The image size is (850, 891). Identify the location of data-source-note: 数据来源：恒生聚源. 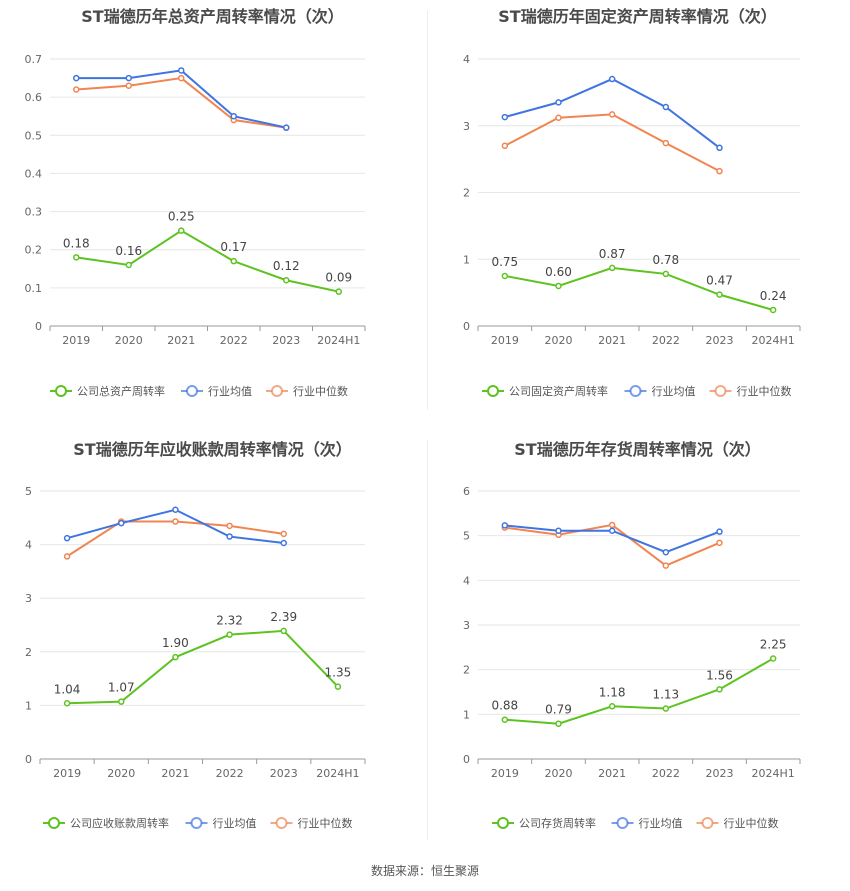
(424, 871).